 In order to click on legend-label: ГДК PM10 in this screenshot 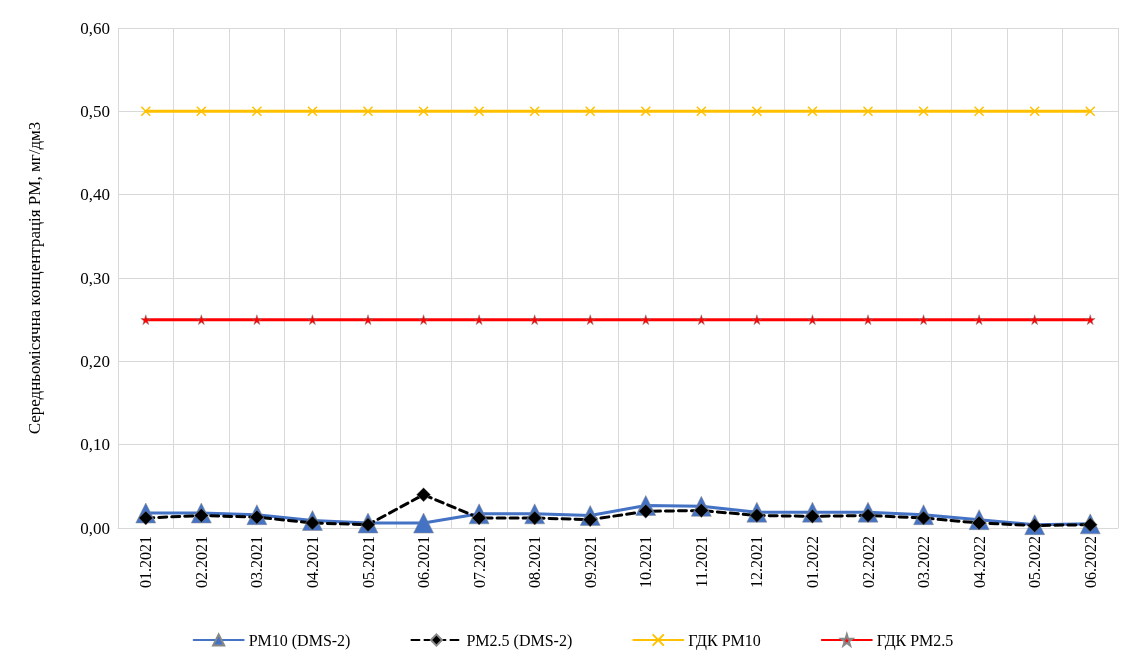, I will do `click(724, 640)`.